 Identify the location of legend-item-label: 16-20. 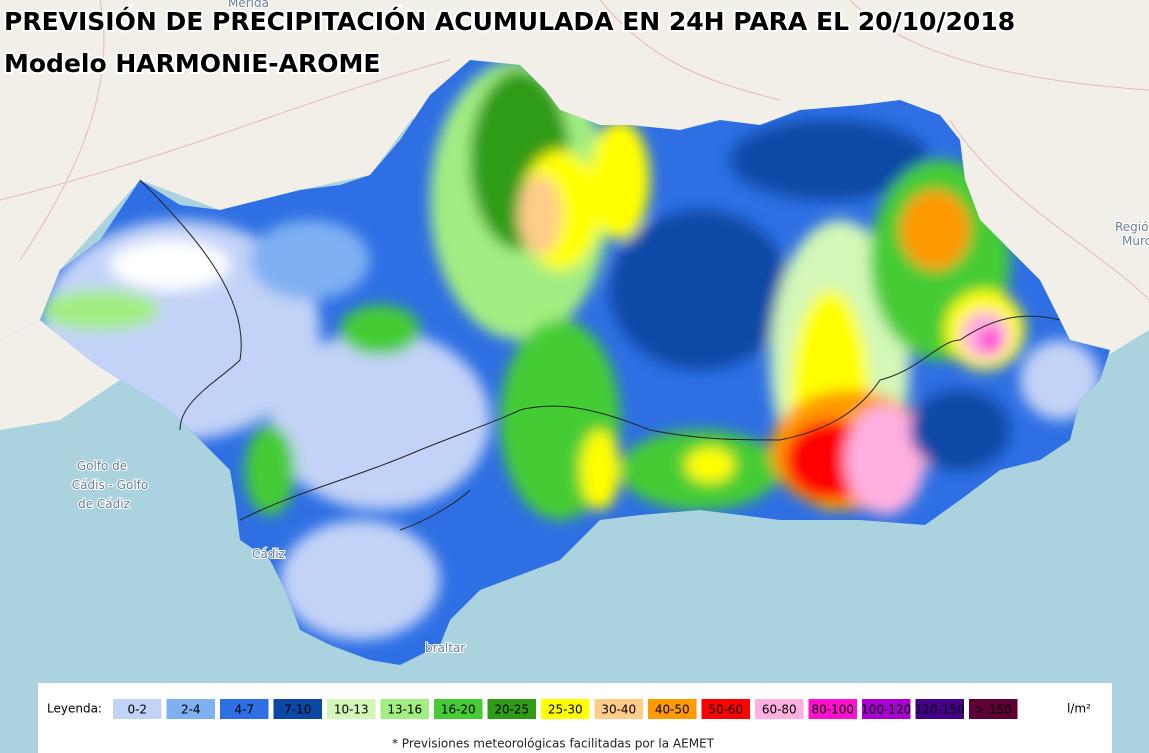
(458, 710).